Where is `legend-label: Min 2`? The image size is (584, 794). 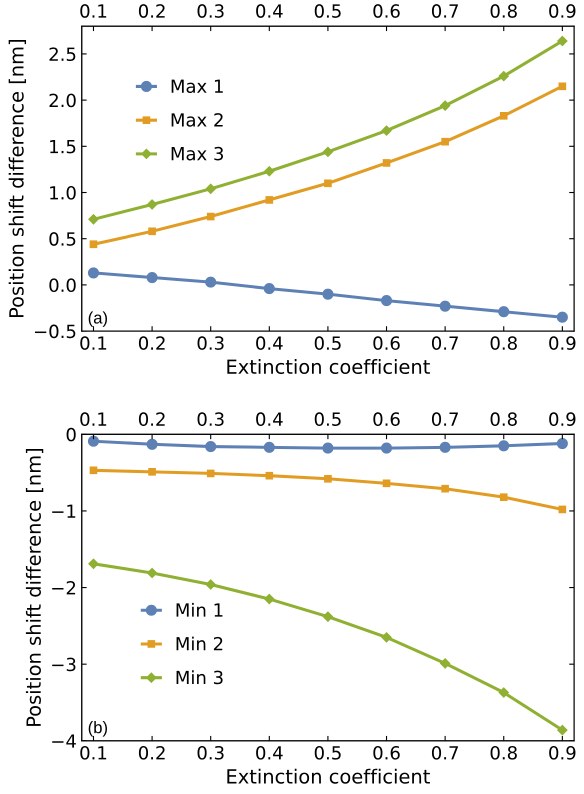 legend-label: Min 2 is located at coordinates (199, 643).